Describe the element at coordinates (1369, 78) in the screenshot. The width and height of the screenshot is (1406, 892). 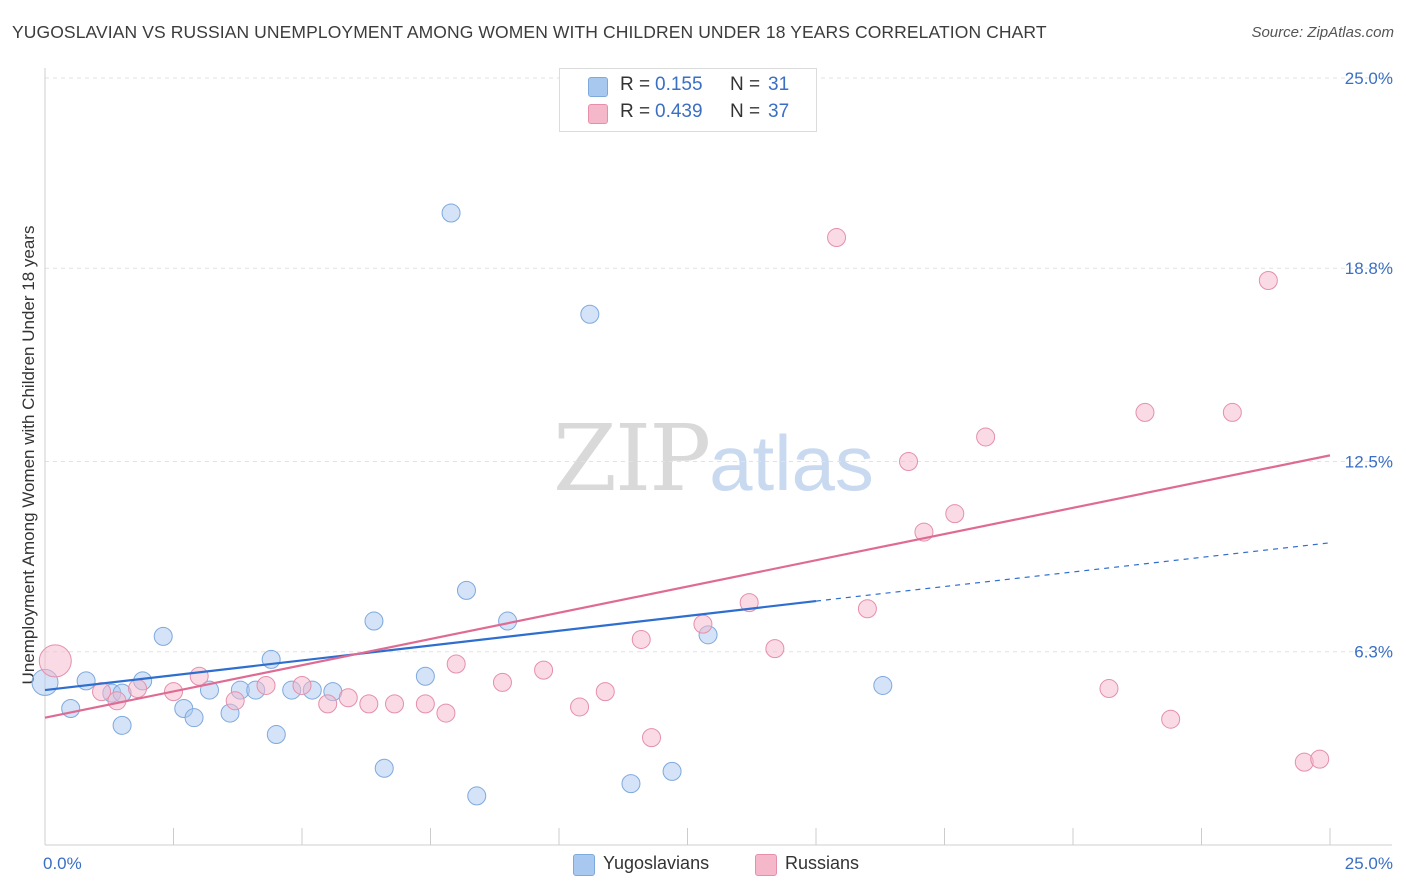
I see `y-tick-label-3: 25.0%` at that location.